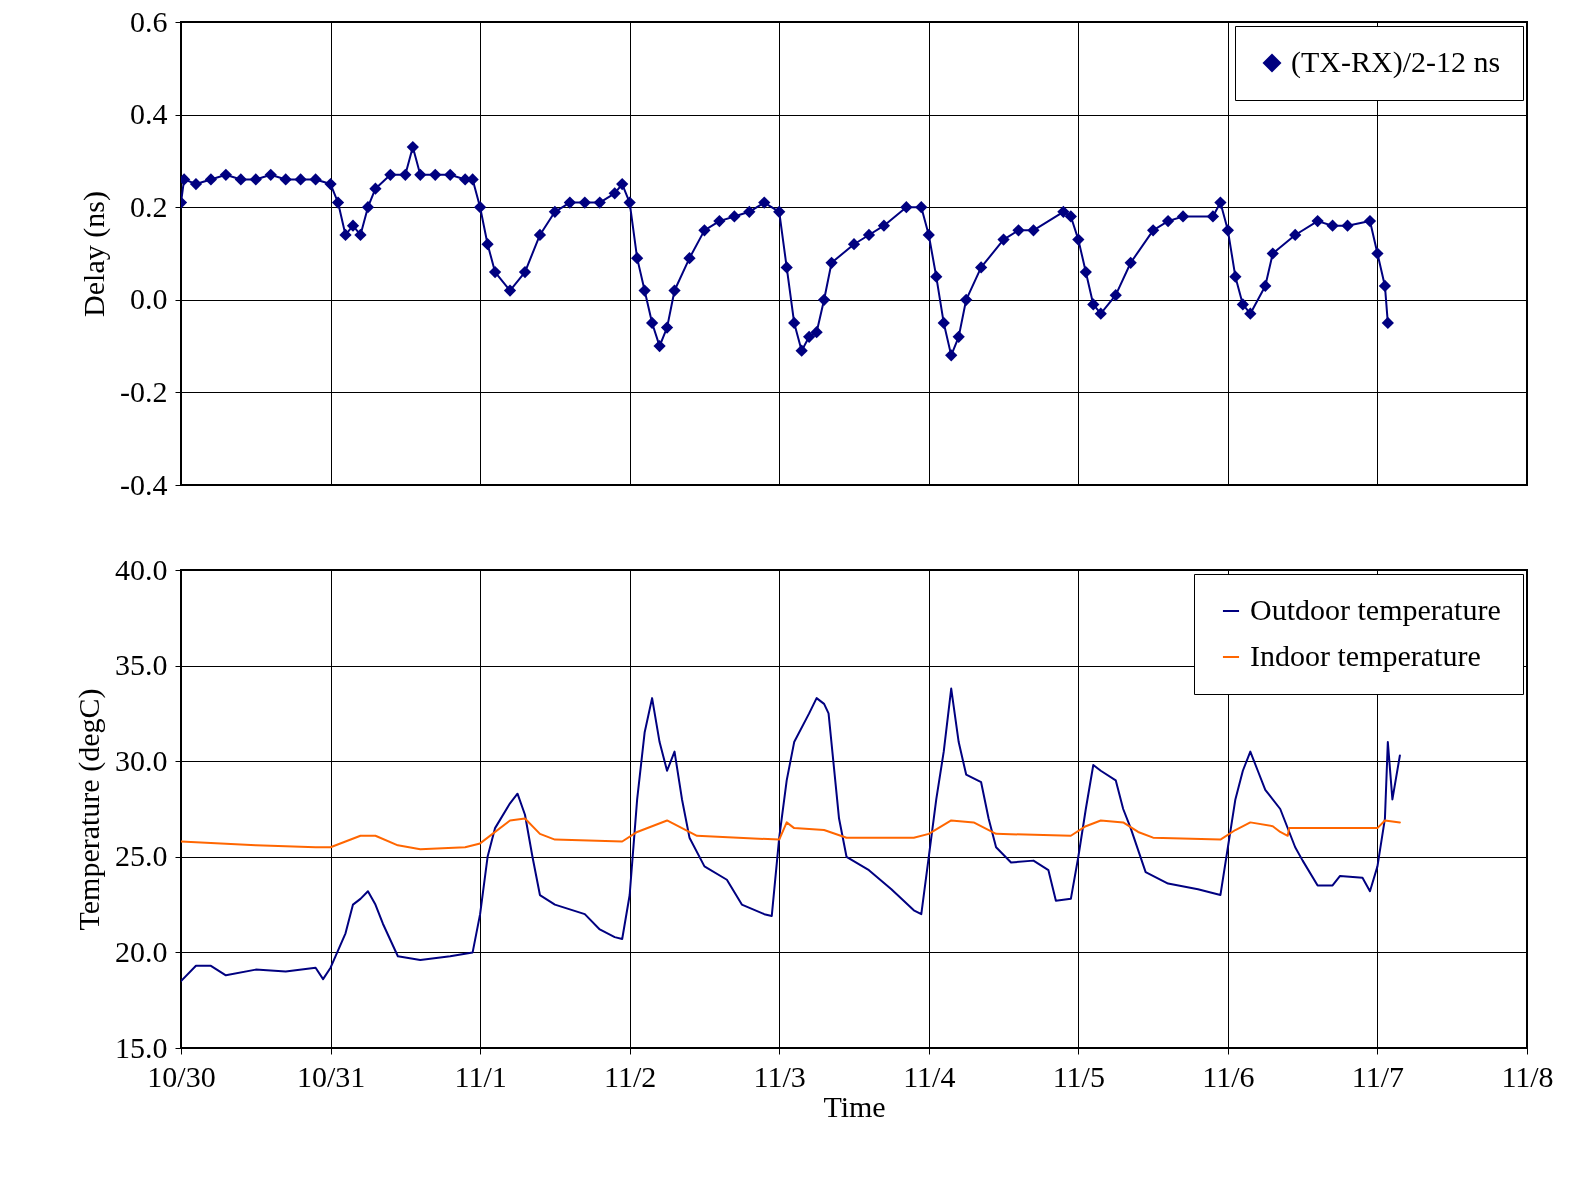 This screenshot has height=1178, width=1586. I want to click on x-tick-label: 11/2, so click(630, 1076).